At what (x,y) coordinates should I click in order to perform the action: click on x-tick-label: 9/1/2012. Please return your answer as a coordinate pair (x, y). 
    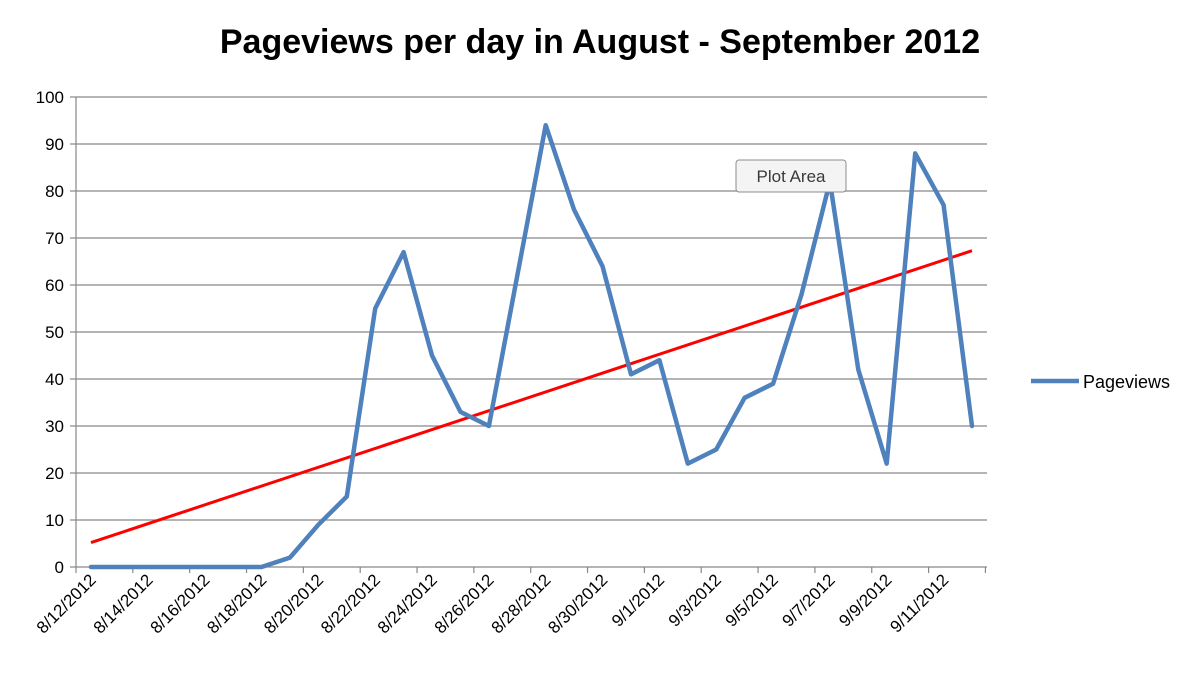
    Looking at the image, I should click on (638, 600).